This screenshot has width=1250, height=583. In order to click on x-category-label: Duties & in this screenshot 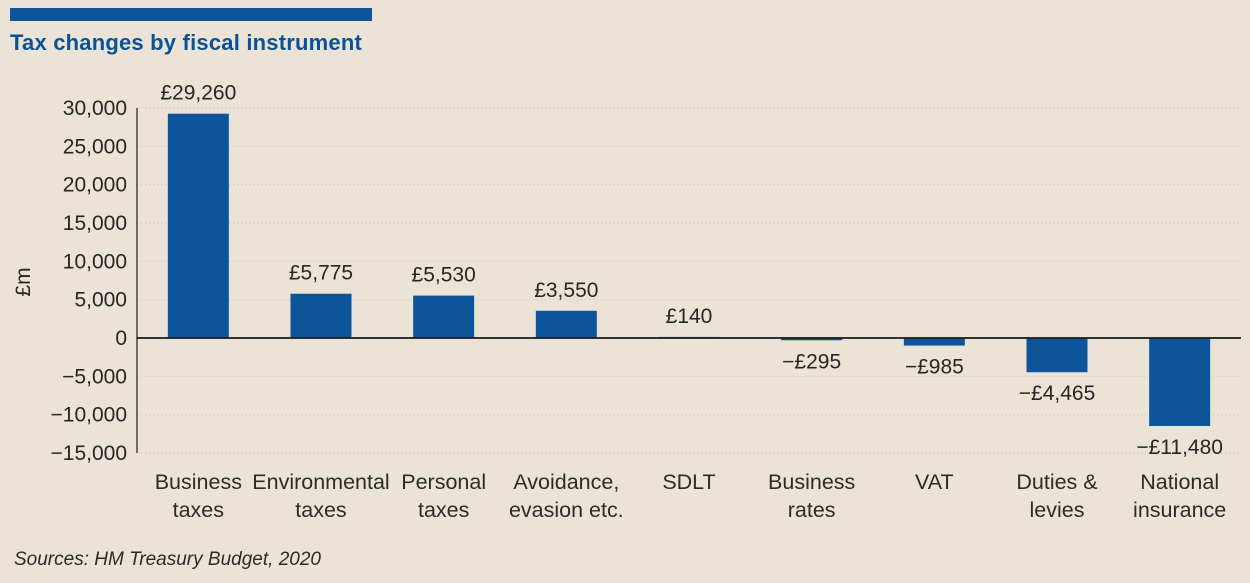, I will do `click(1056, 482)`.